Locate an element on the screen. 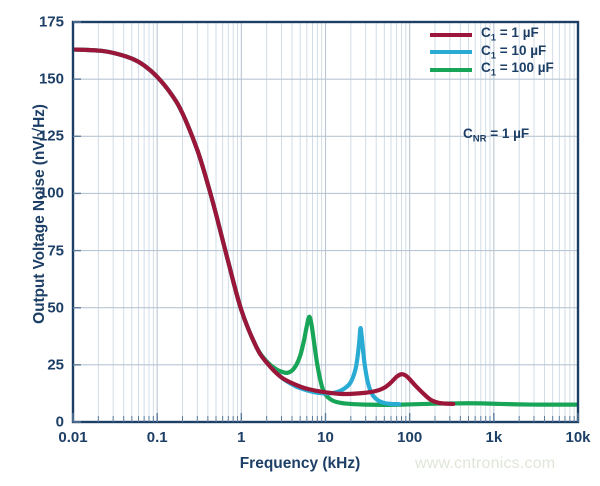 Image resolution: width=600 pixels, height=486 pixels. x-axis-ticks: 0.01 0.1 1 10 100 1k 10k is located at coordinates (300, 441).